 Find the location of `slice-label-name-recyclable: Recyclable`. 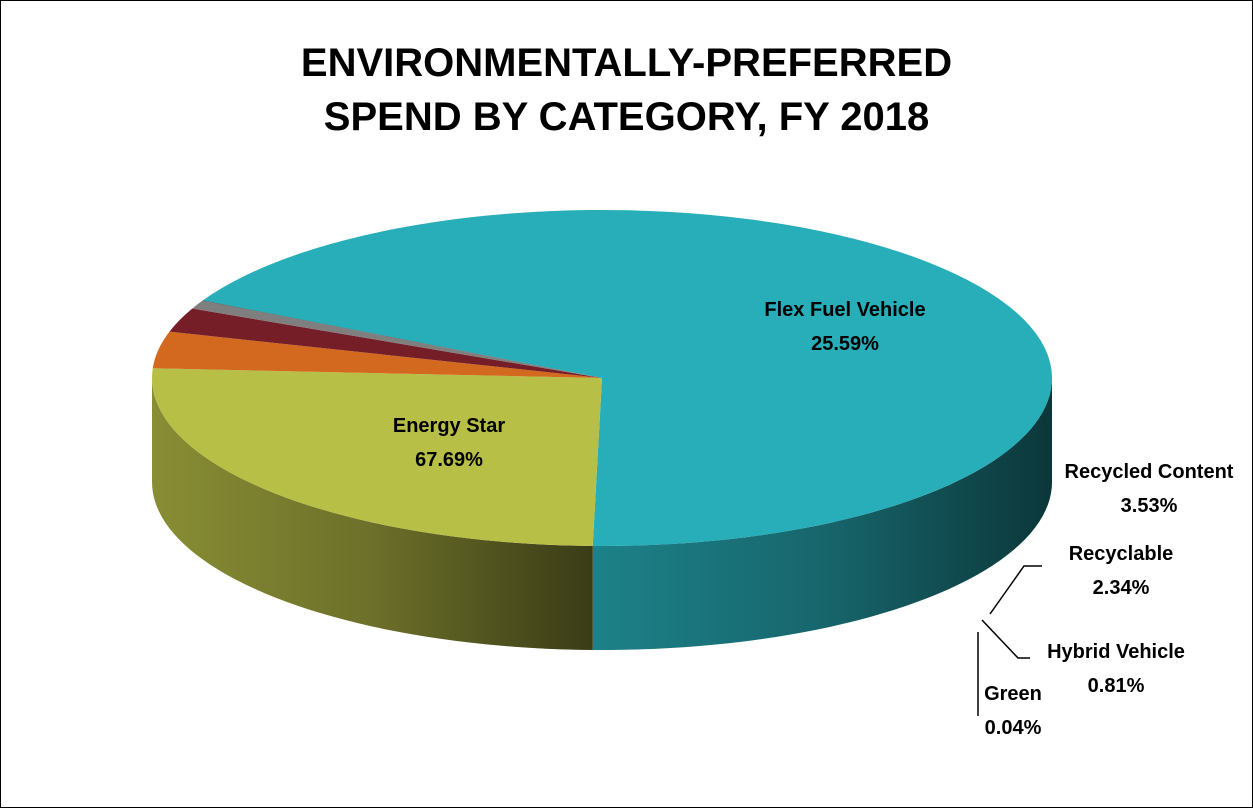

slice-label-name-recyclable: Recyclable is located at coordinates (1121, 554).